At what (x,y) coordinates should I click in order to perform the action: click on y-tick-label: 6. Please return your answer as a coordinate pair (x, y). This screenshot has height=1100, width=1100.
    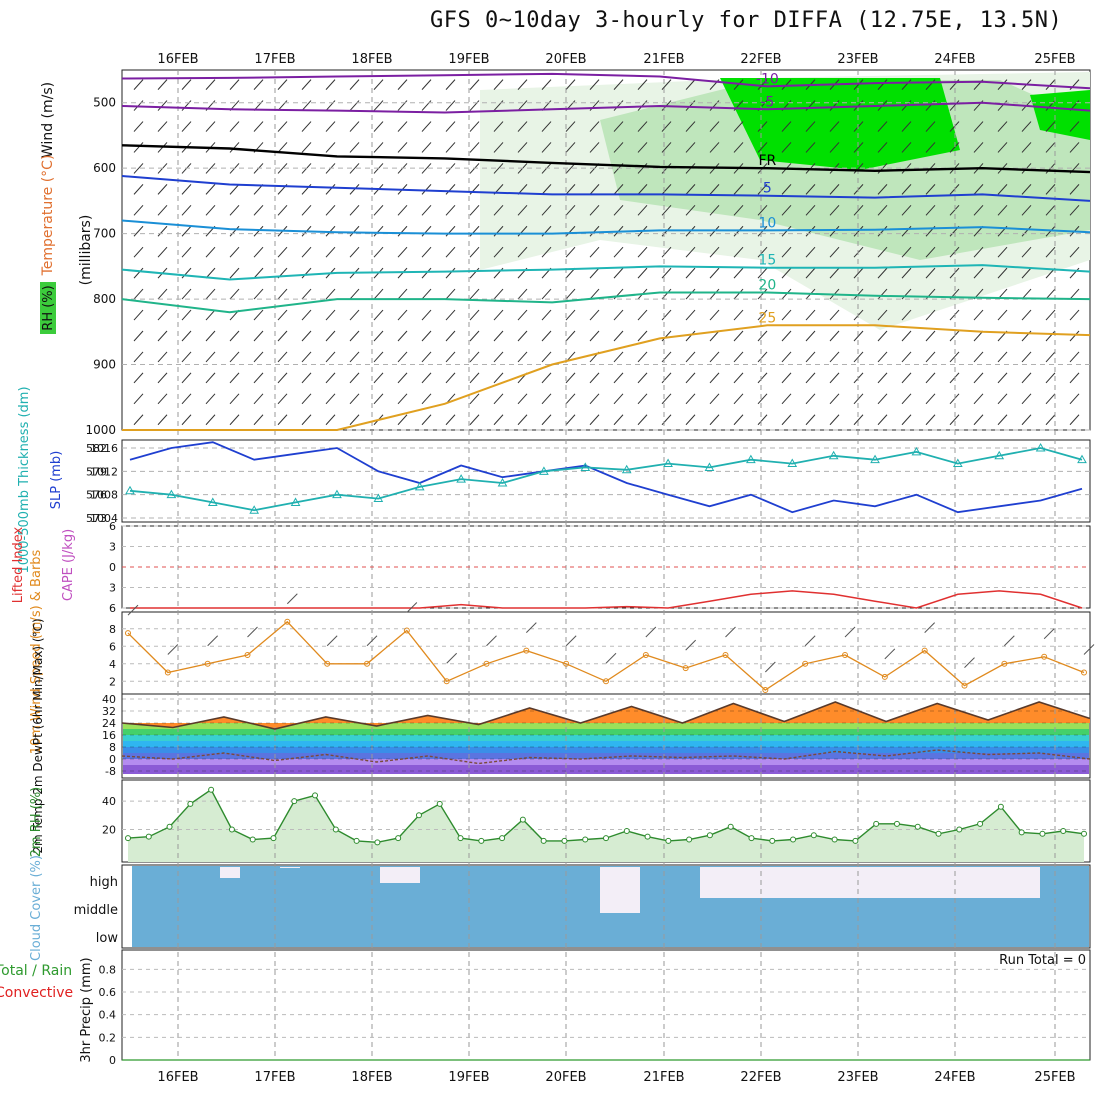
    Looking at the image, I should click on (112, 608).